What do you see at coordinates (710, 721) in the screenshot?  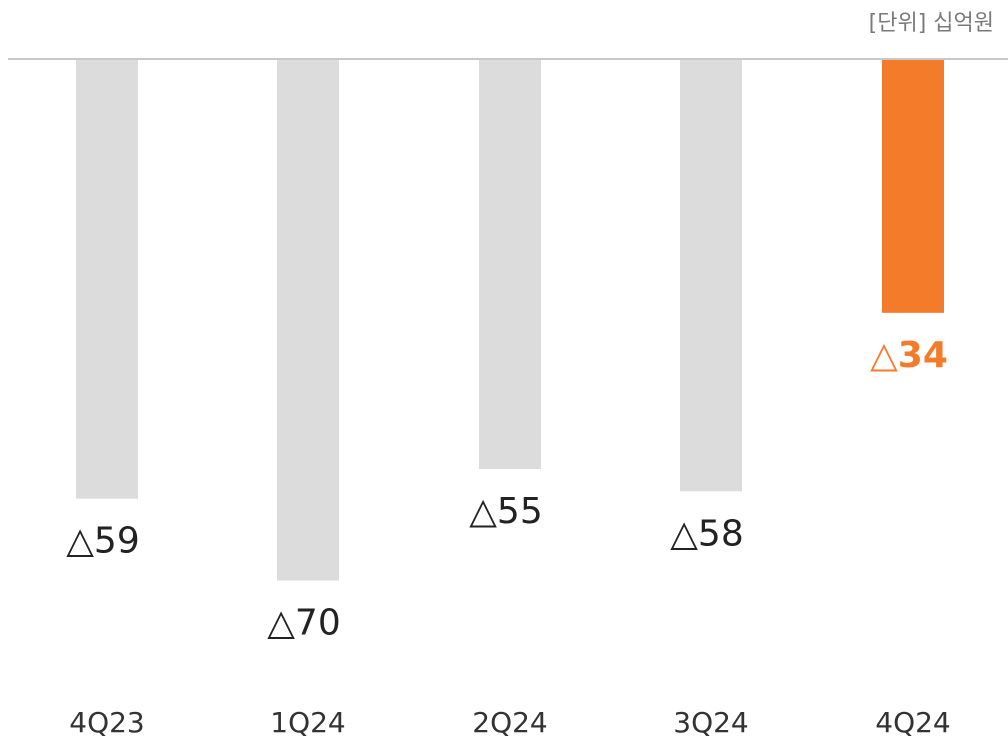 I see `category-label-3q24: 3Q24` at bounding box center [710, 721].